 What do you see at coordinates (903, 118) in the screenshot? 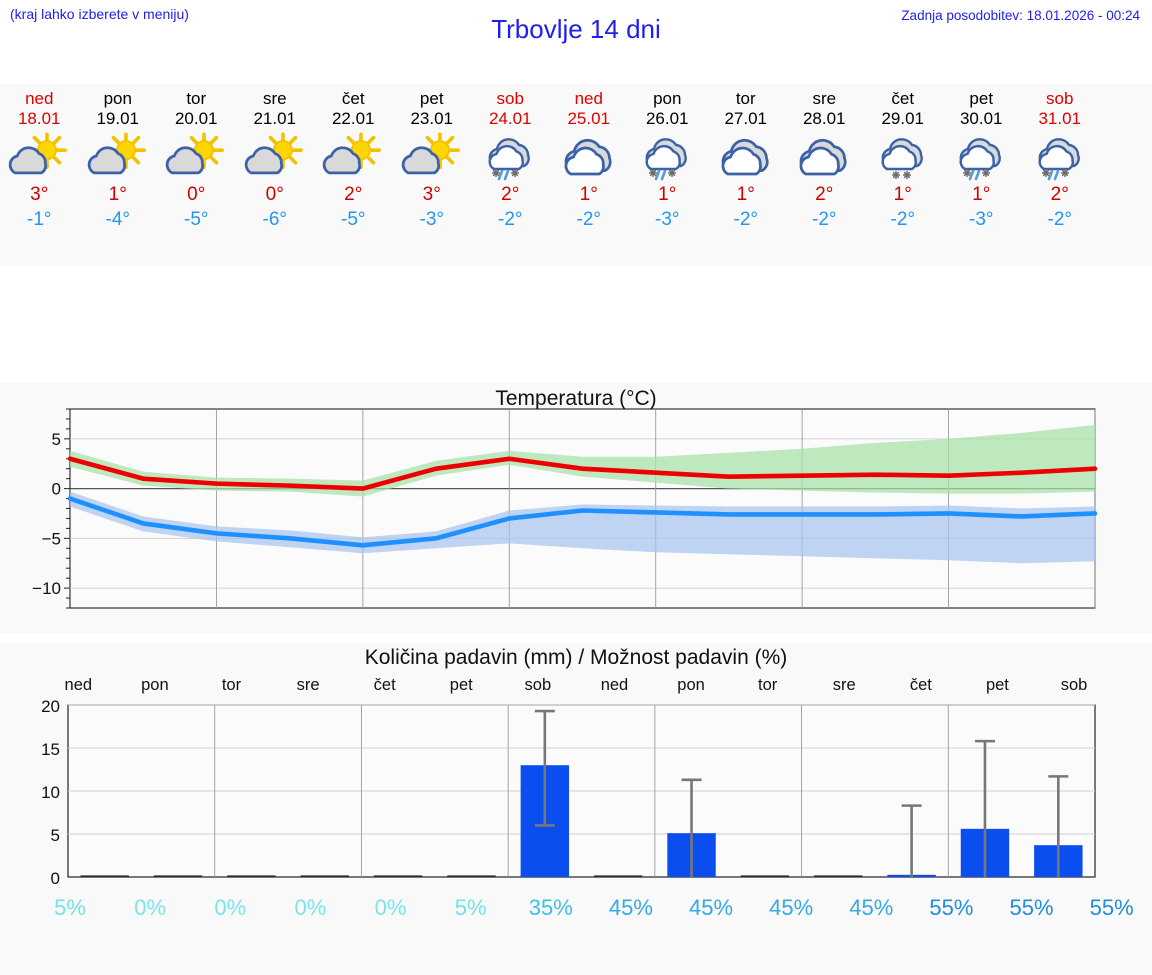
I see `day-date: 29.01` at bounding box center [903, 118].